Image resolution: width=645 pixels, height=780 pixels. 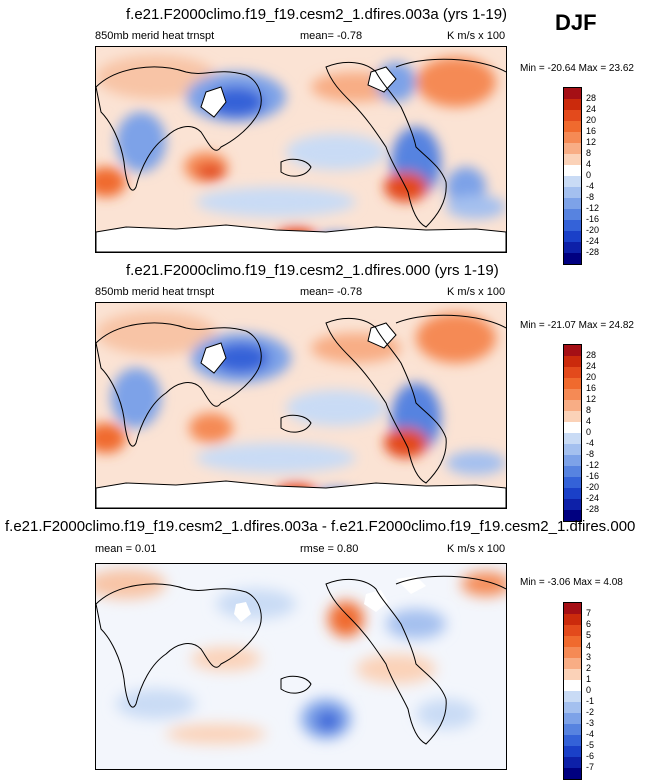 What do you see at coordinates (476, 36) in the screenshot?
I see `panel1-units-label: K m/s x 100` at bounding box center [476, 36].